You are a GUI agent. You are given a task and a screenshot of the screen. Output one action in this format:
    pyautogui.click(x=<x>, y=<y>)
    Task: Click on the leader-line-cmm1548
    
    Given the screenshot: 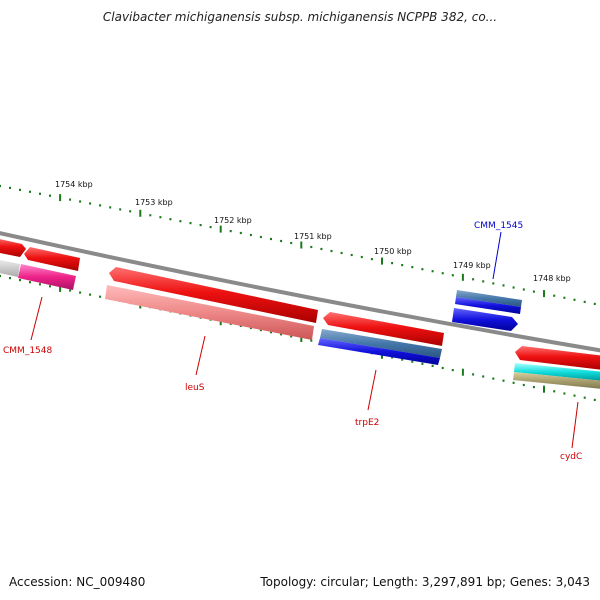 What is the action you would take?
    pyautogui.click(x=36, y=318)
    